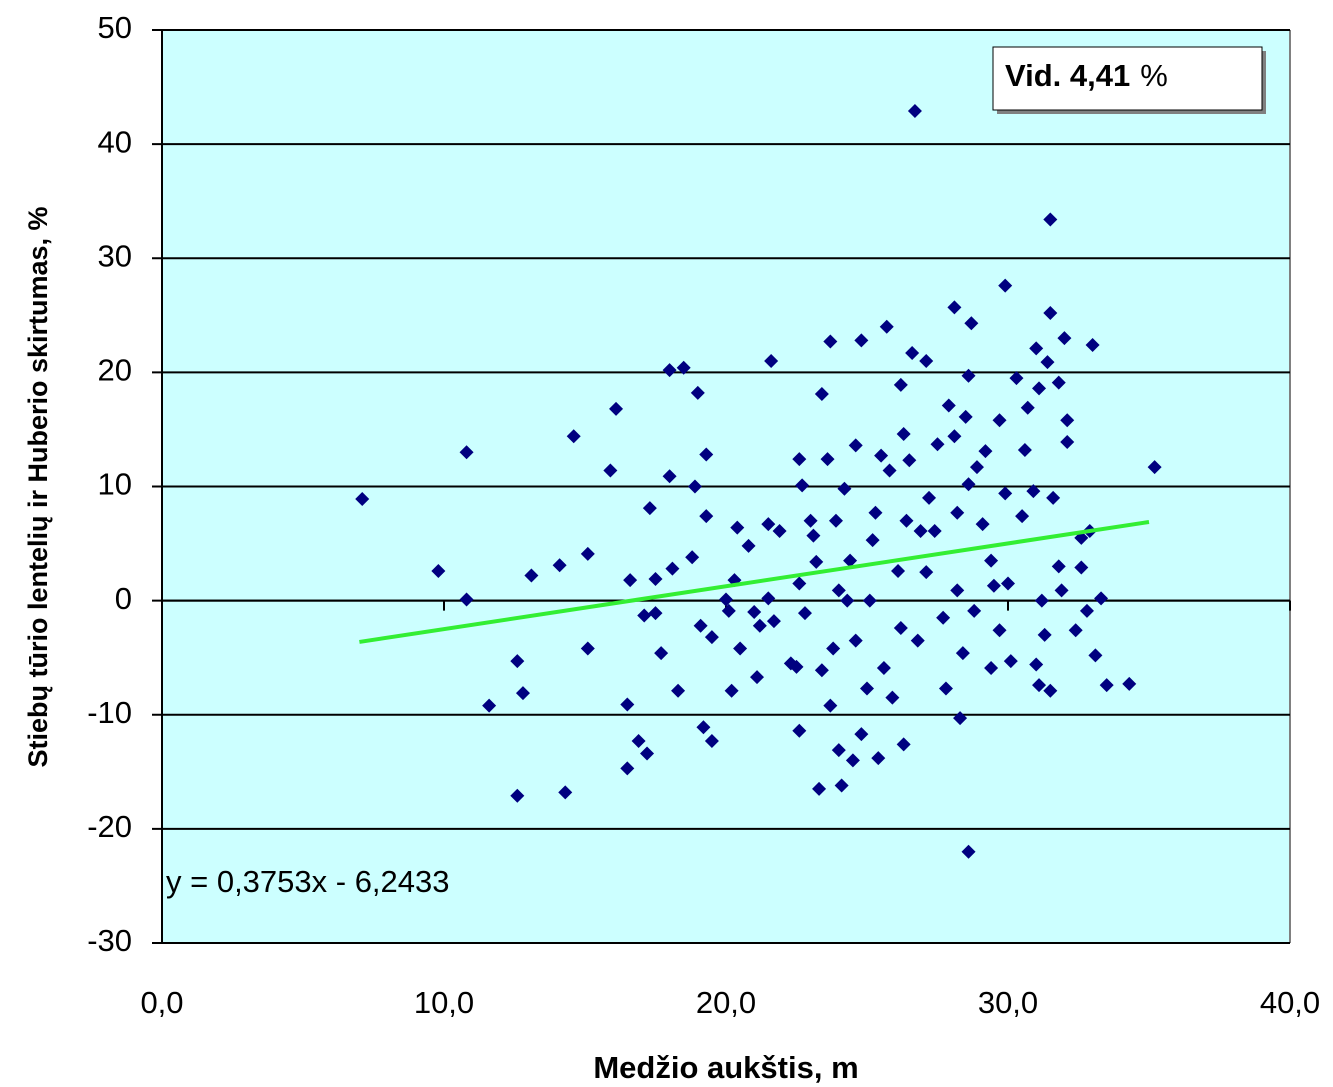 The width and height of the screenshot is (1333, 1087). Describe the element at coordinates (123, 598) in the screenshot. I see `y-tick-label: 0` at that location.